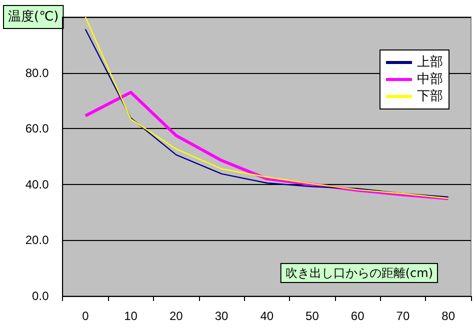 This screenshot has width=476, height=331. Describe the element at coordinates (430, 96) in the screenshot. I see `legend-label: 下部` at that location.